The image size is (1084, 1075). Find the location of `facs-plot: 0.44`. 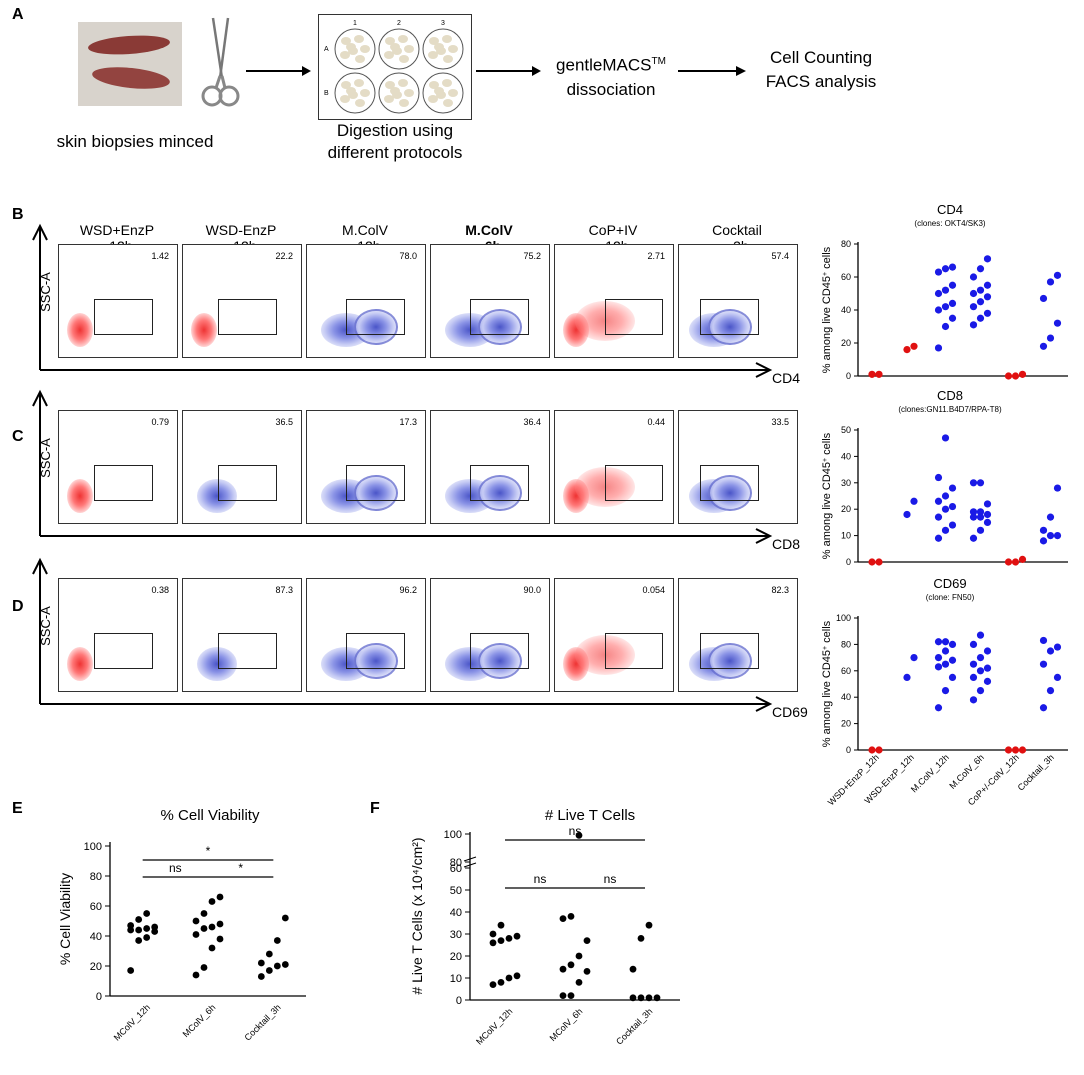

facs-plot: 0.44 is located at coordinates (614, 467).